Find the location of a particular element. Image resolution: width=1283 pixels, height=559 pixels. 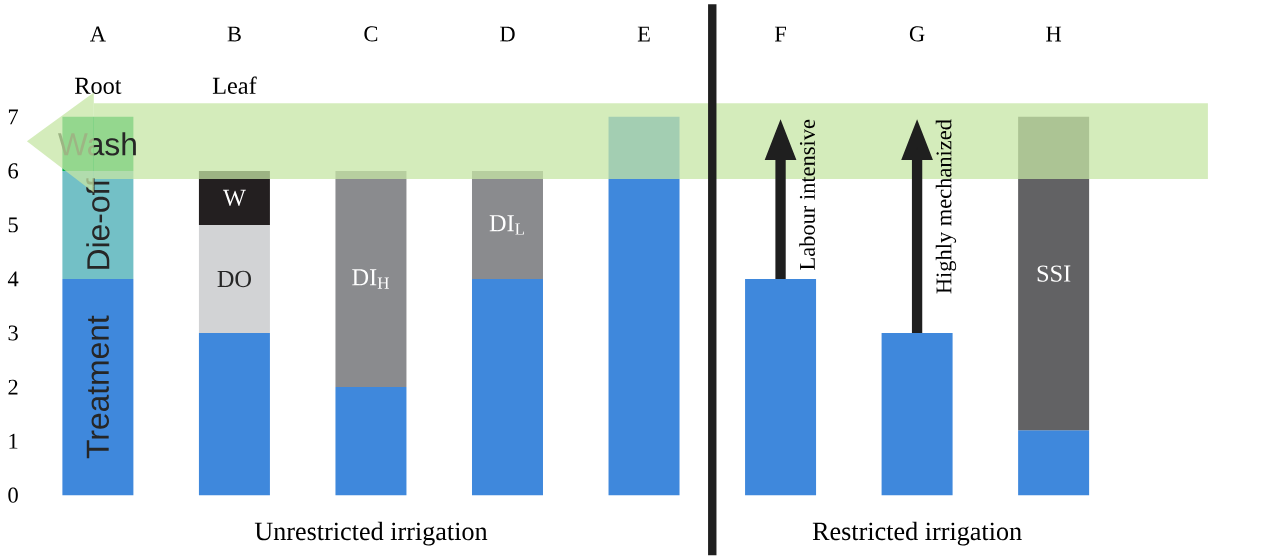

data-label: SSI is located at coordinates (1054, 273).